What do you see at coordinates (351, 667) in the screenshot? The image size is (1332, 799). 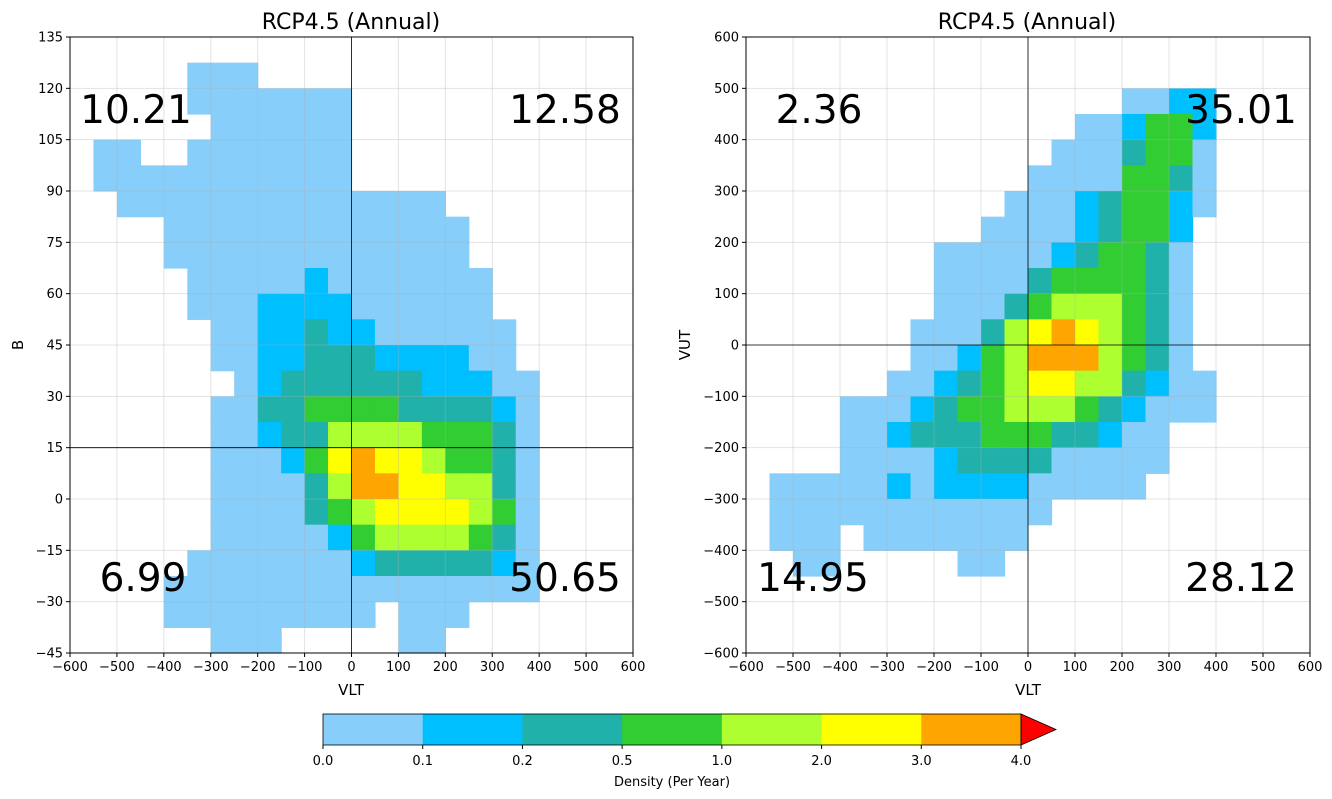 I see `x-tick-label: 0` at bounding box center [351, 667].